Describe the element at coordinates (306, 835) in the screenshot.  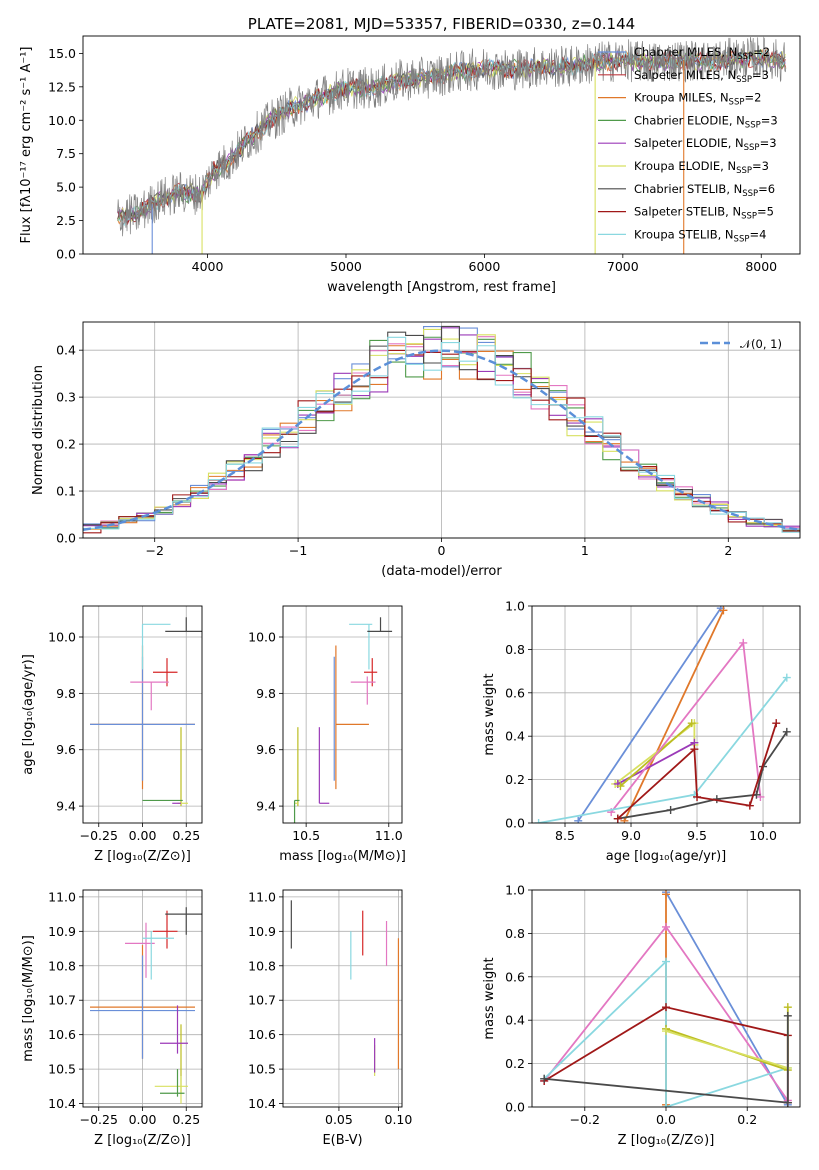
I see `x-tick-label: 10.5` at that location.